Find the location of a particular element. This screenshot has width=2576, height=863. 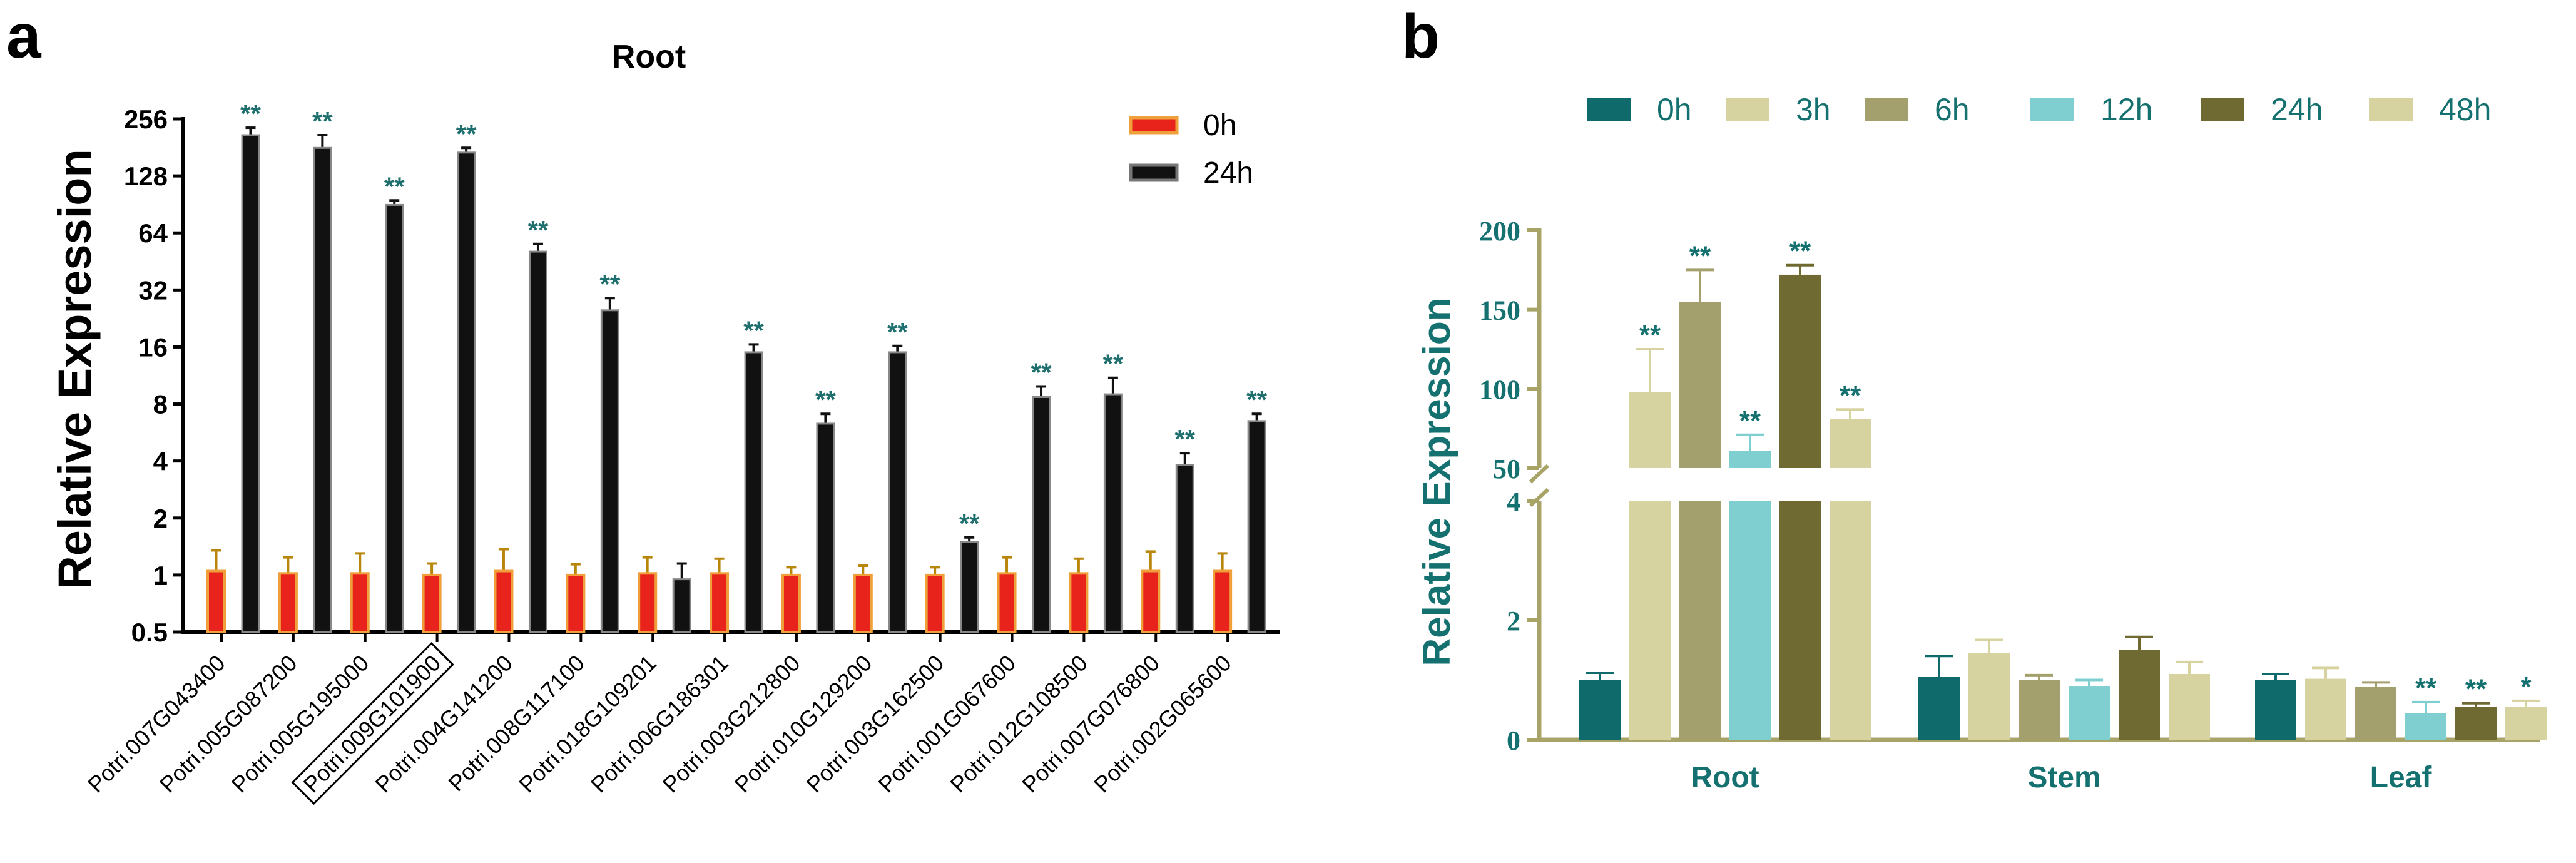

legend-swatch-12h is located at coordinates (2052, 109).